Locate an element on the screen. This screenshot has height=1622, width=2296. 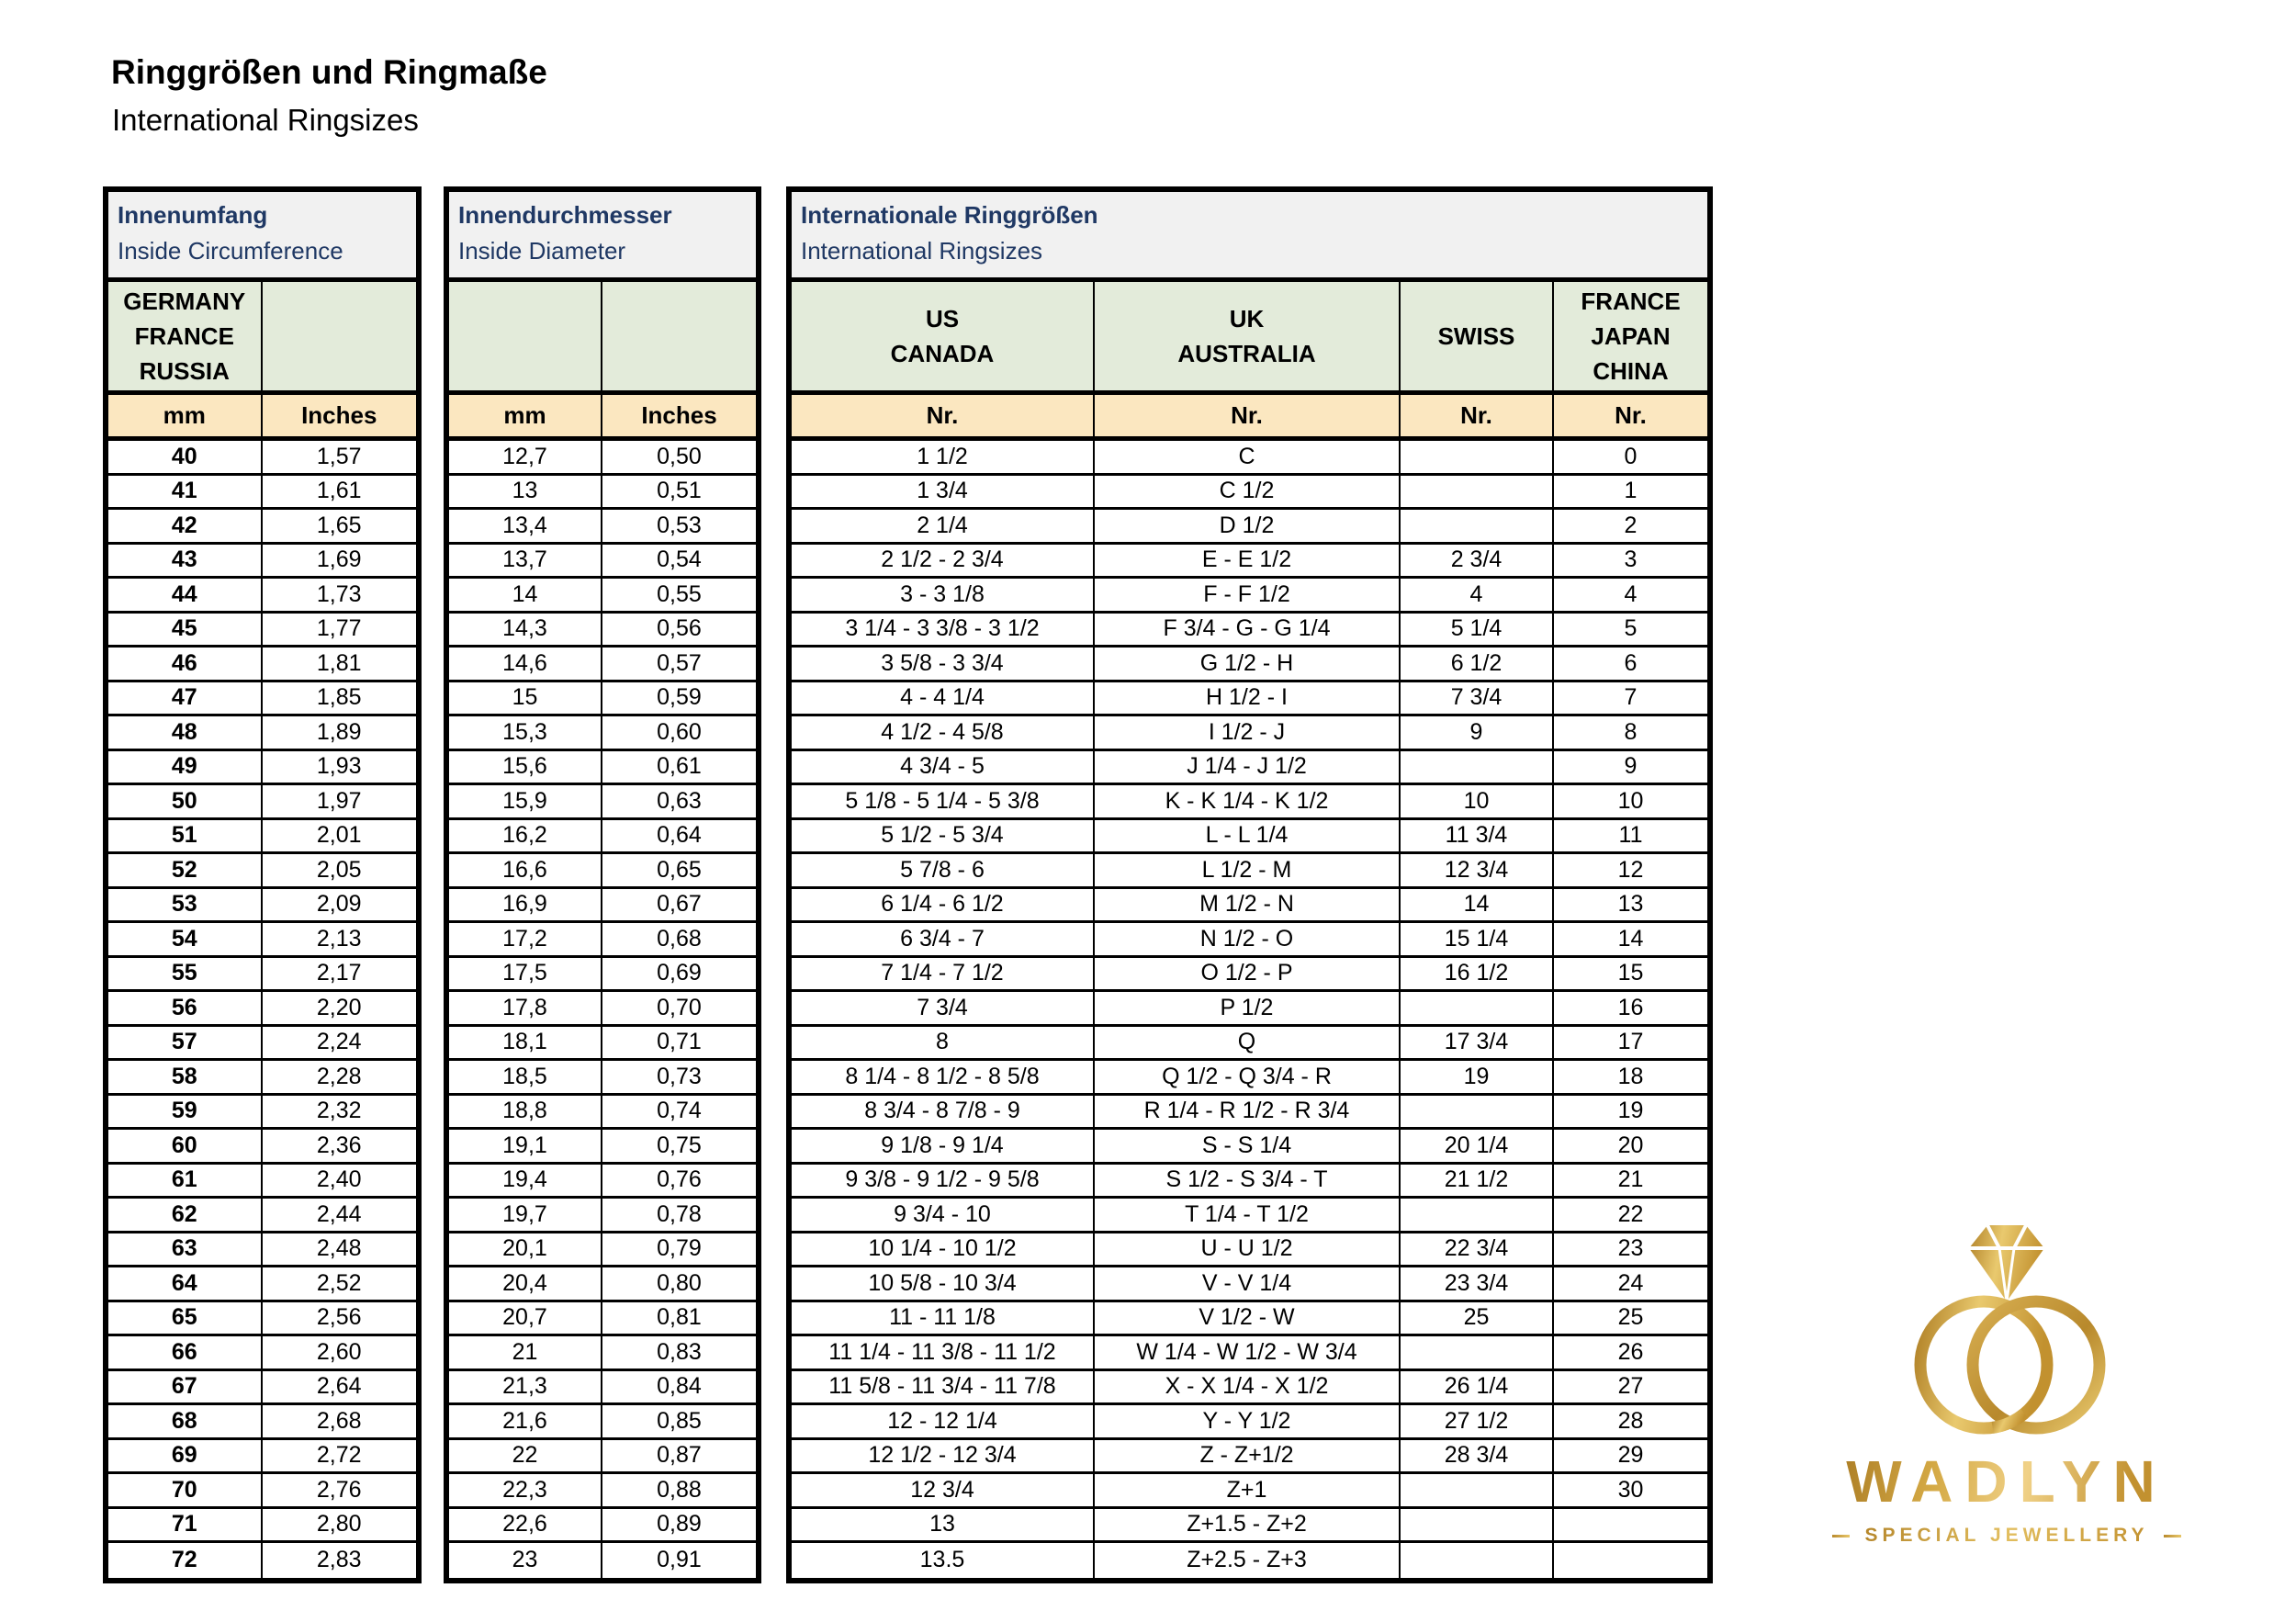
table-title-band: Innenumfang Inside Circumference is located at coordinates (262, 237).